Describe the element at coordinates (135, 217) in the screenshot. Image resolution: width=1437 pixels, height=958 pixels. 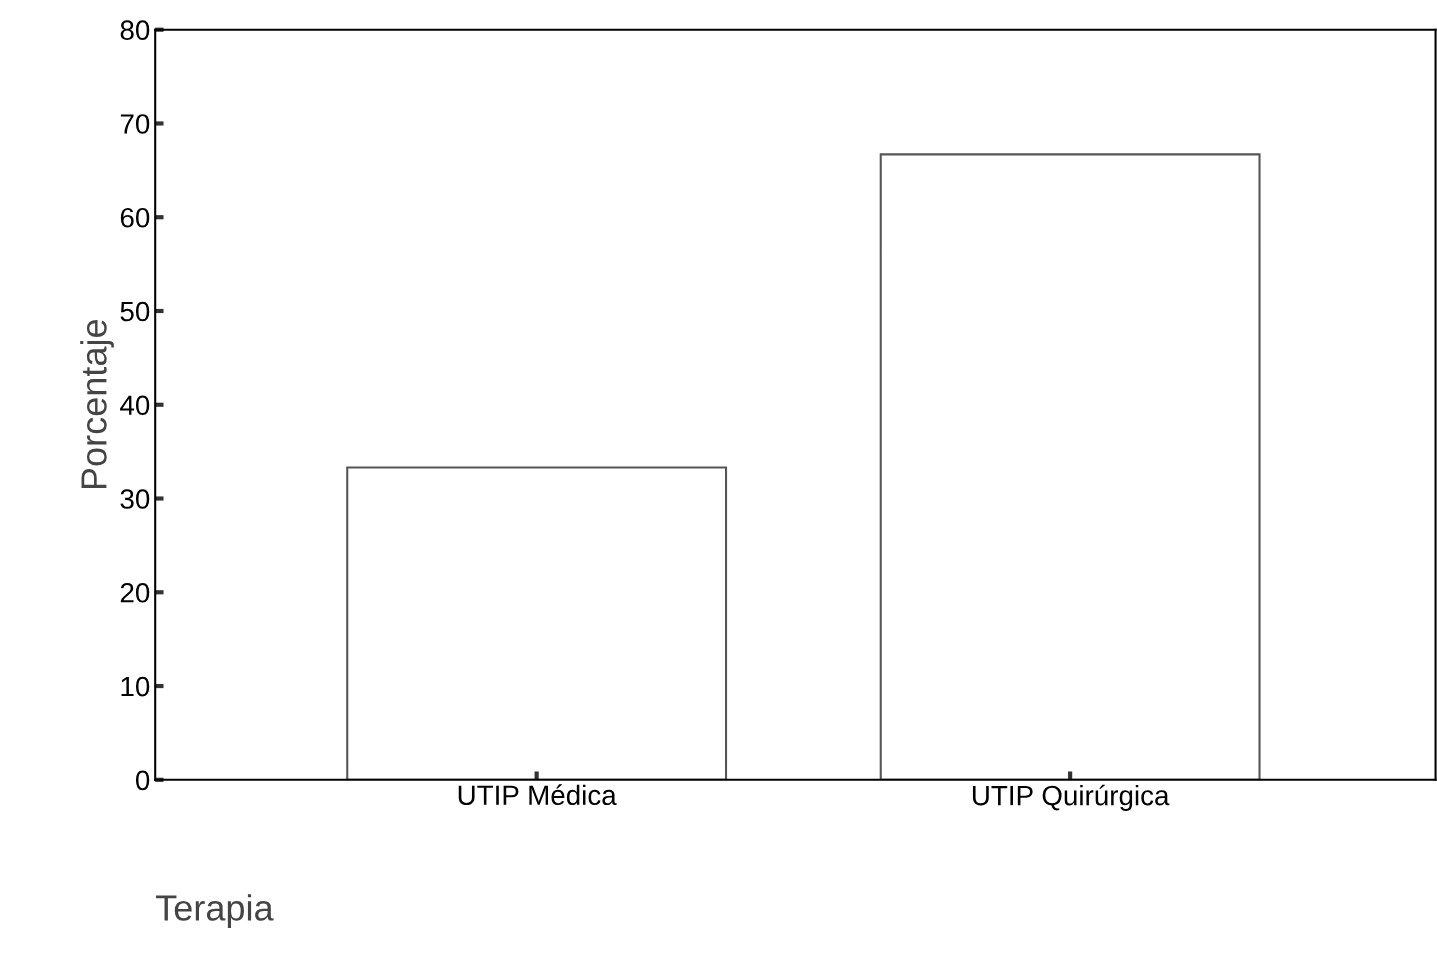
I see `y-tick-label: 60` at that location.